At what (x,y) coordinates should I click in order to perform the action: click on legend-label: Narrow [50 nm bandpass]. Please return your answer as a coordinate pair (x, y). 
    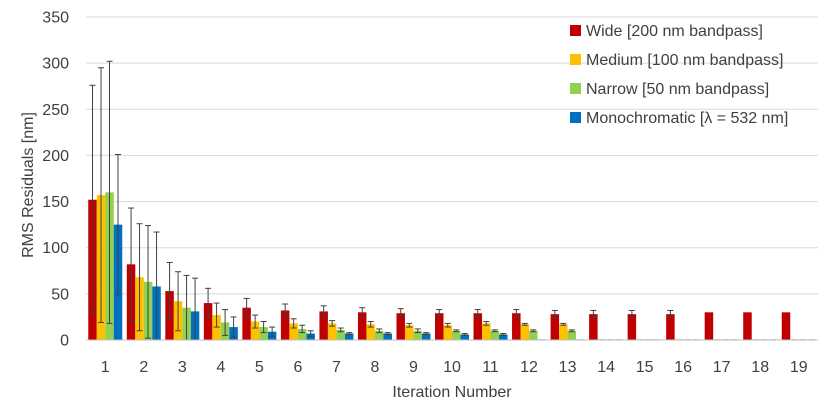
    Looking at the image, I should click on (677, 89).